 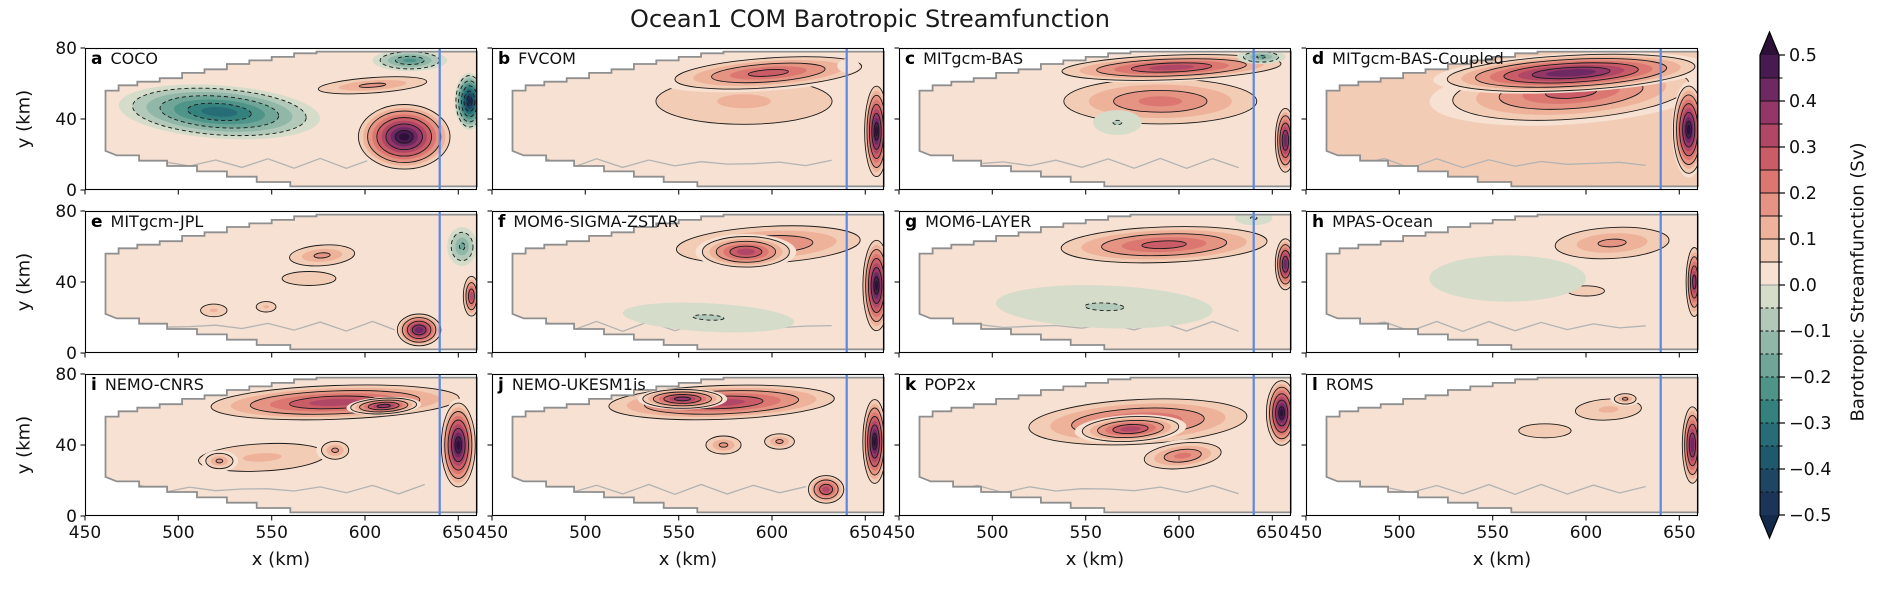 I want to click on panel-b: b FVCOM, so click(x=686, y=121).